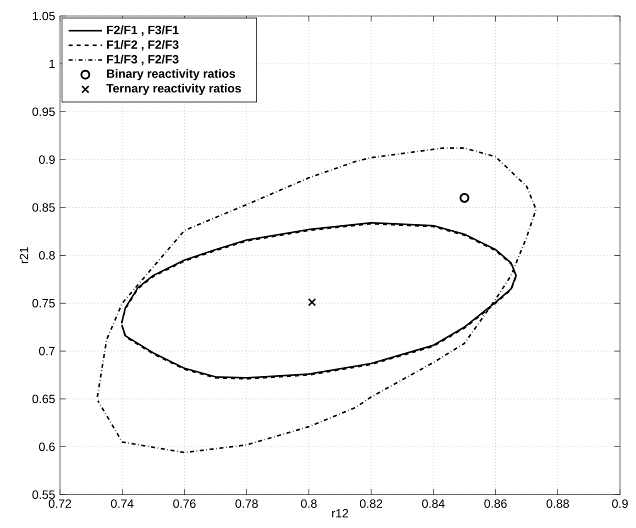 The width and height of the screenshot is (636, 528). Describe the element at coordinates (43, 494) in the screenshot. I see `y-tick-label: 0.55` at that location.